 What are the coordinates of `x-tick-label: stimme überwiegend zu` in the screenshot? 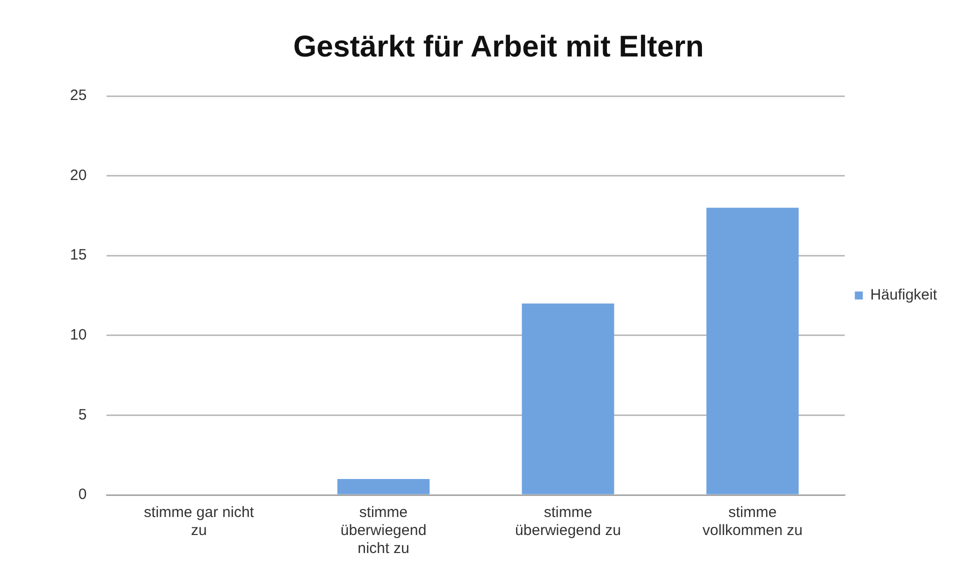 It's located at (568, 522).